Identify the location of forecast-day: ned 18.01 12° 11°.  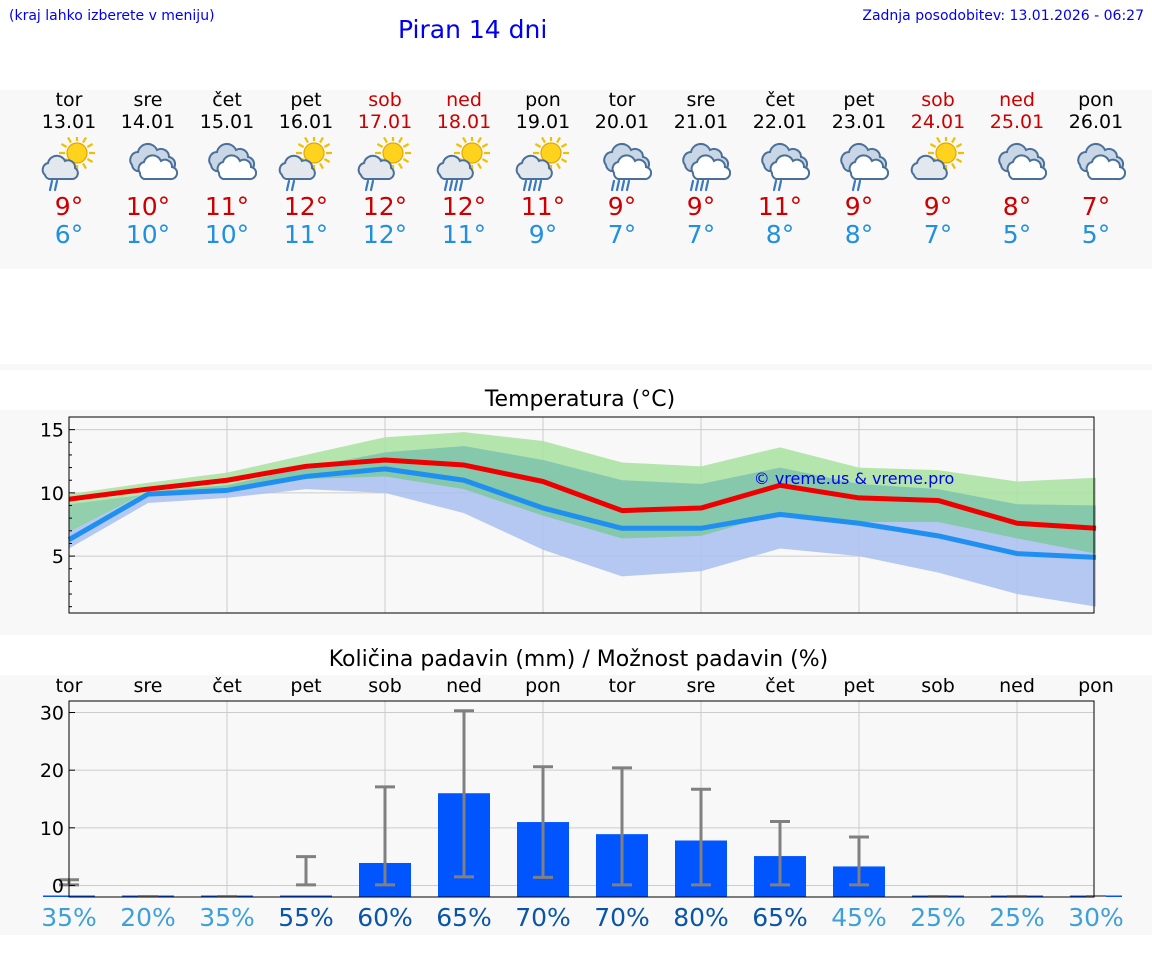
(464, 169).